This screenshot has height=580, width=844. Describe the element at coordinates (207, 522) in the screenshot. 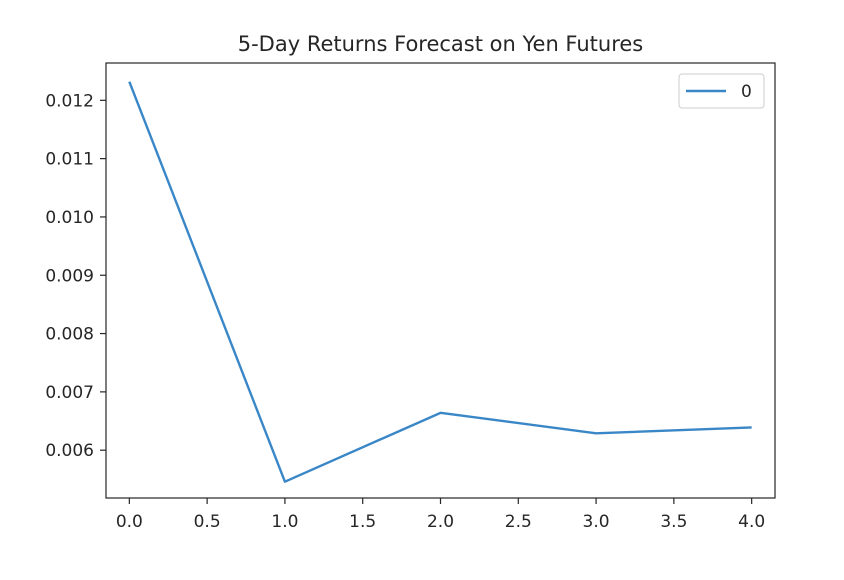

I see `x-tick-label: 0.5` at that location.